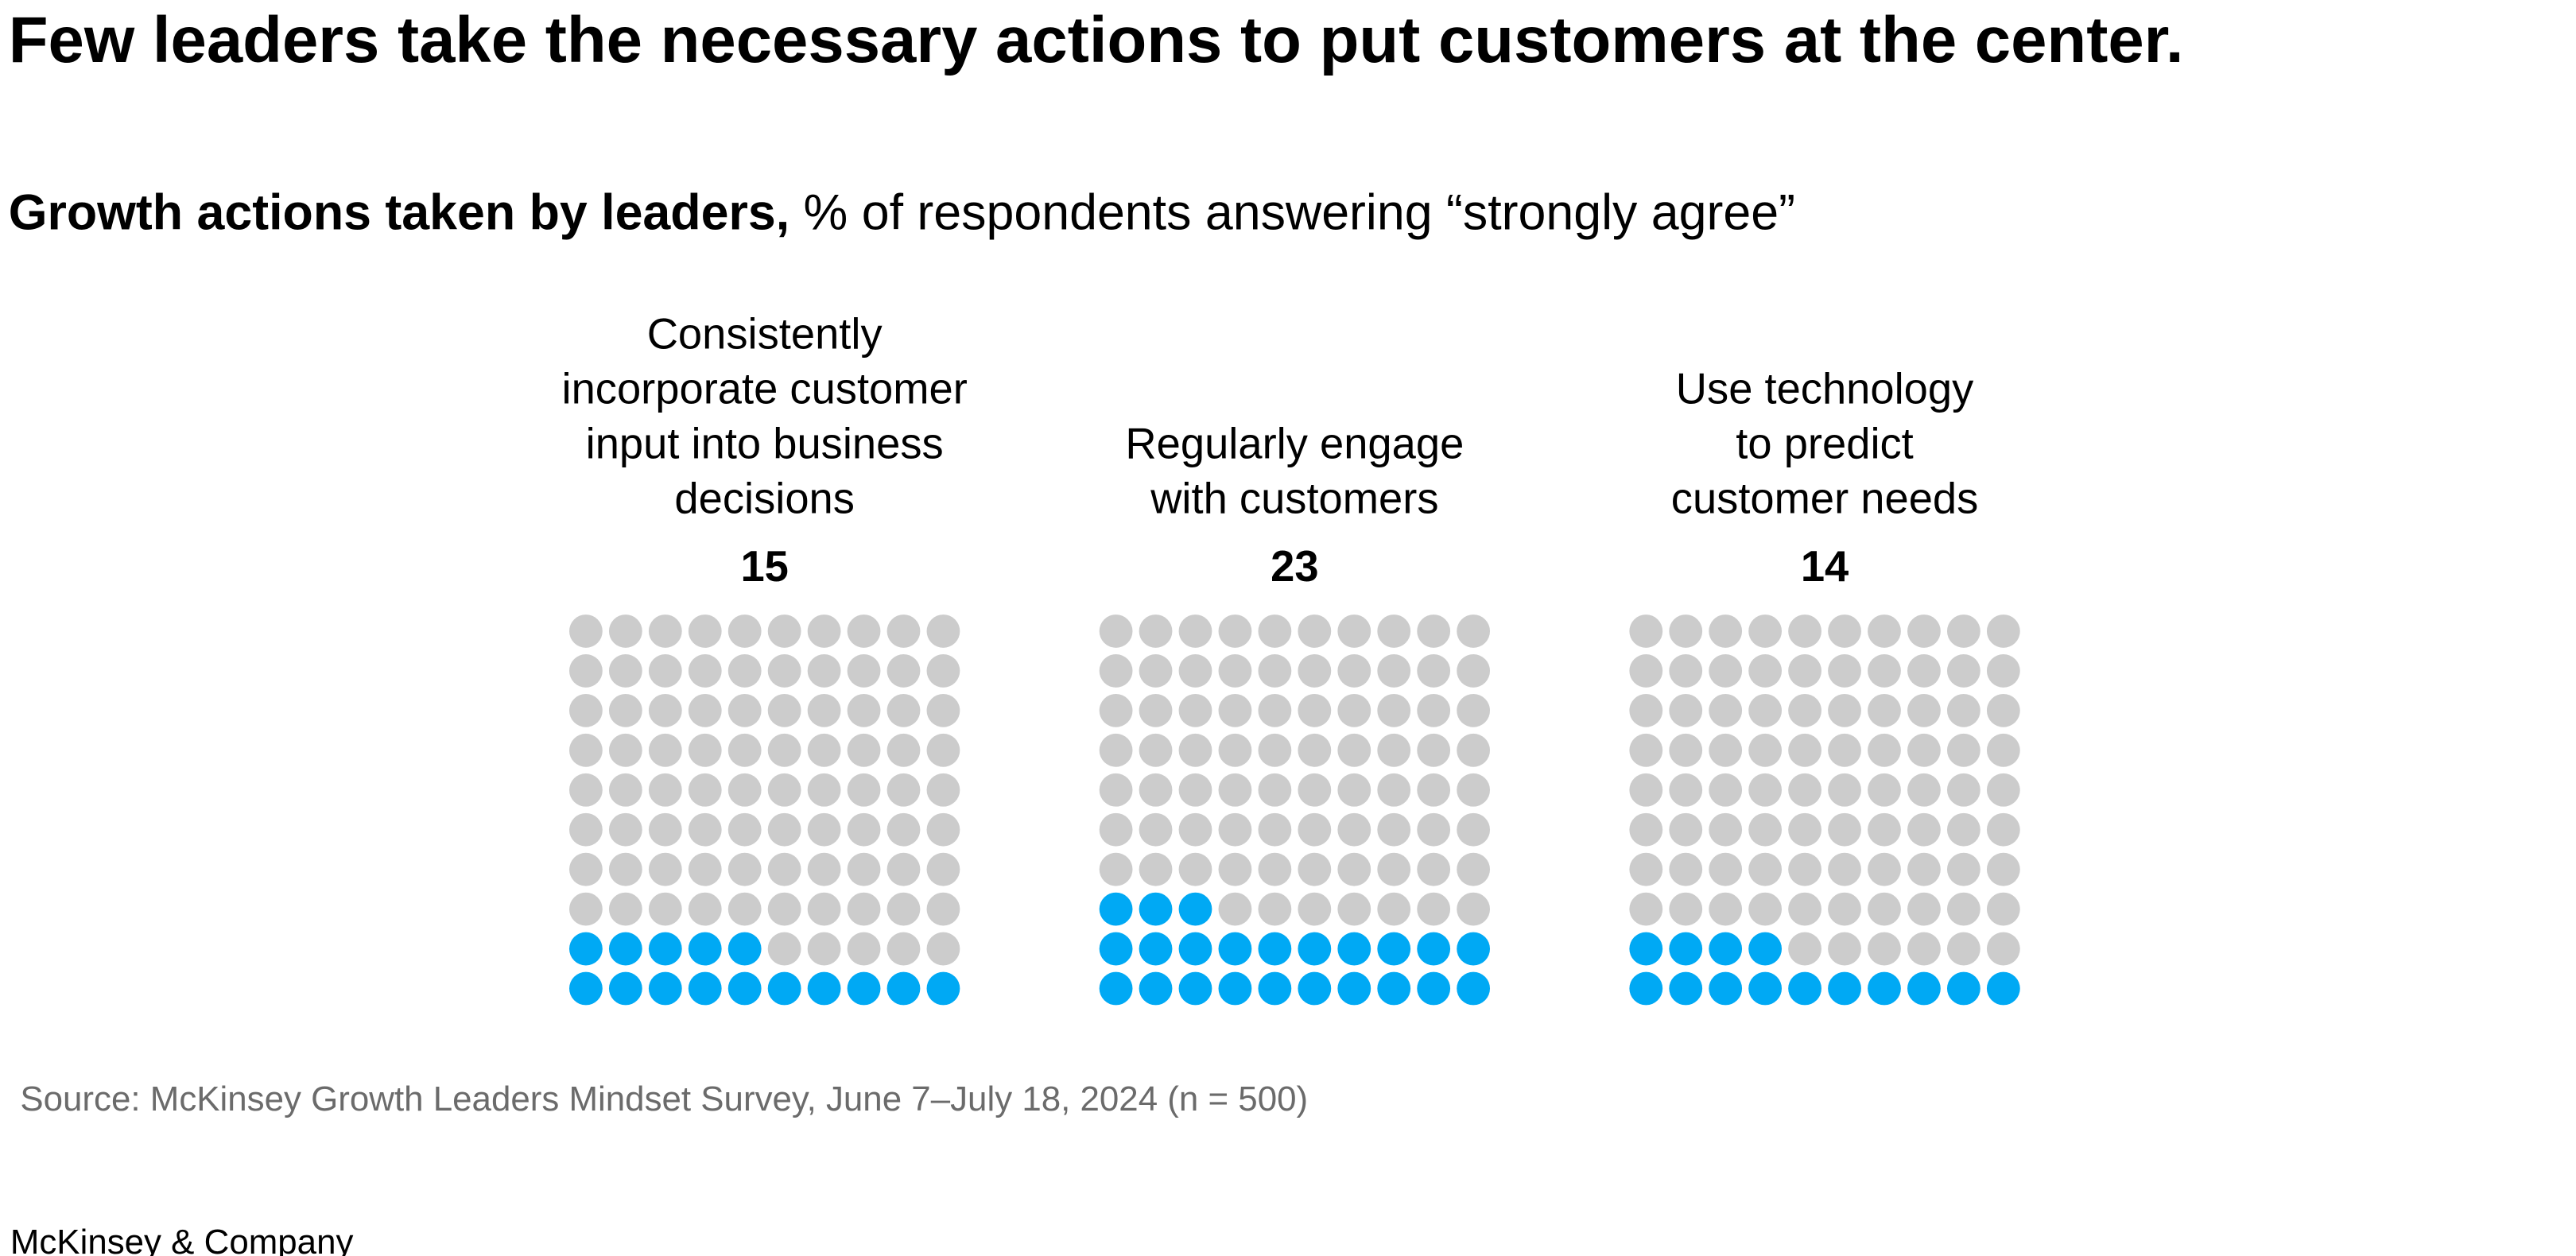 This screenshot has width=2576, height=1256. What do you see at coordinates (1294, 567) in the screenshot?
I see `value-label: 23` at bounding box center [1294, 567].